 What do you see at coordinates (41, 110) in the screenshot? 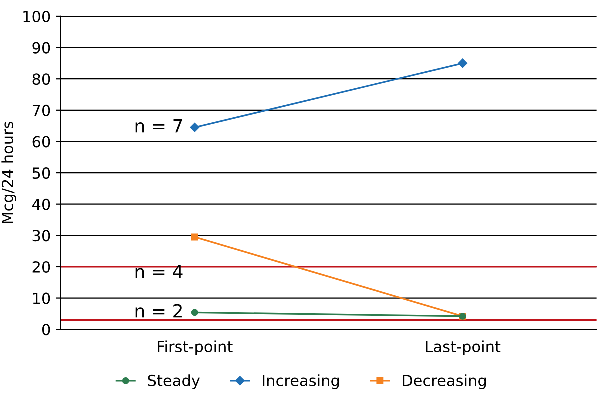
I see `y-tick-label: 70` at bounding box center [41, 110].